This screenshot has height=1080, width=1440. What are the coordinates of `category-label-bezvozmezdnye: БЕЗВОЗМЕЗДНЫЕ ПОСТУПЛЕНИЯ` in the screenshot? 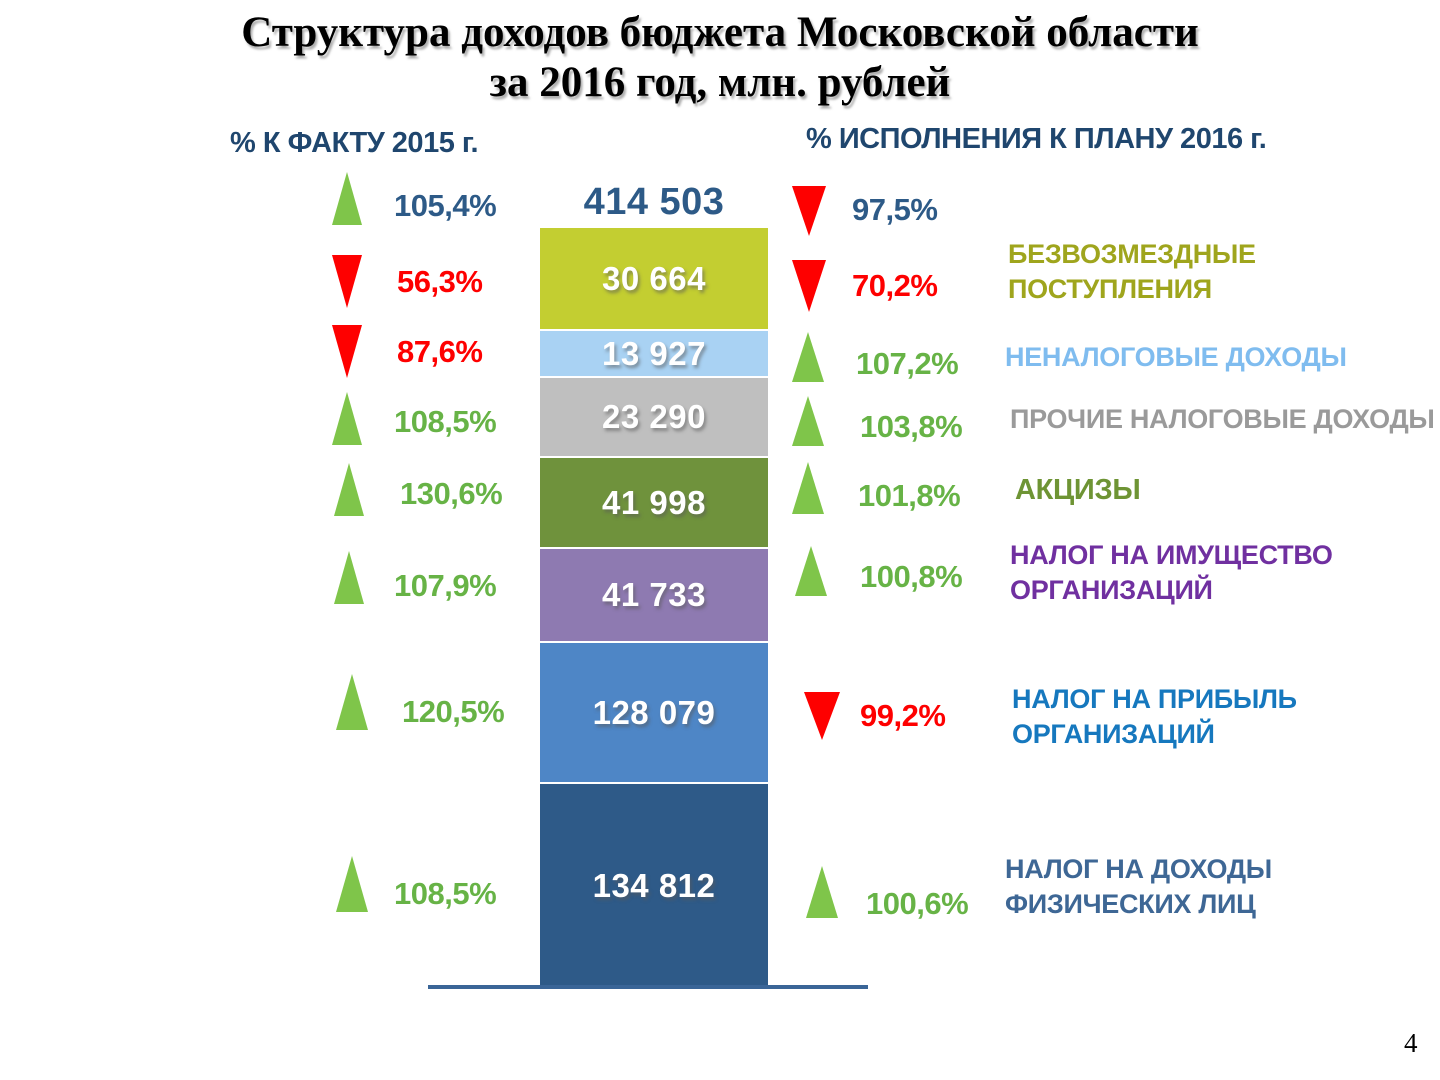 It's located at (1132, 272).